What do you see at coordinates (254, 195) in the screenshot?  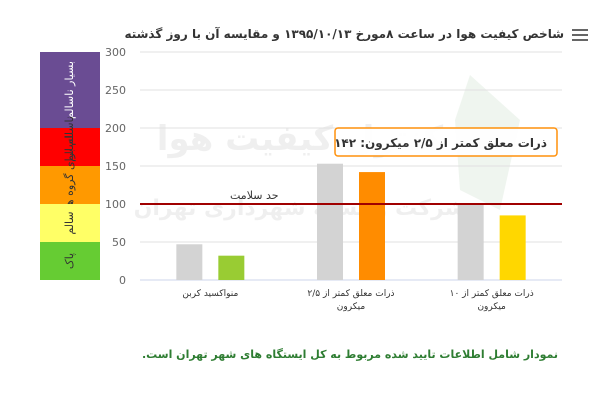 I see `reference-line-label: حد سلامت` at bounding box center [254, 195].